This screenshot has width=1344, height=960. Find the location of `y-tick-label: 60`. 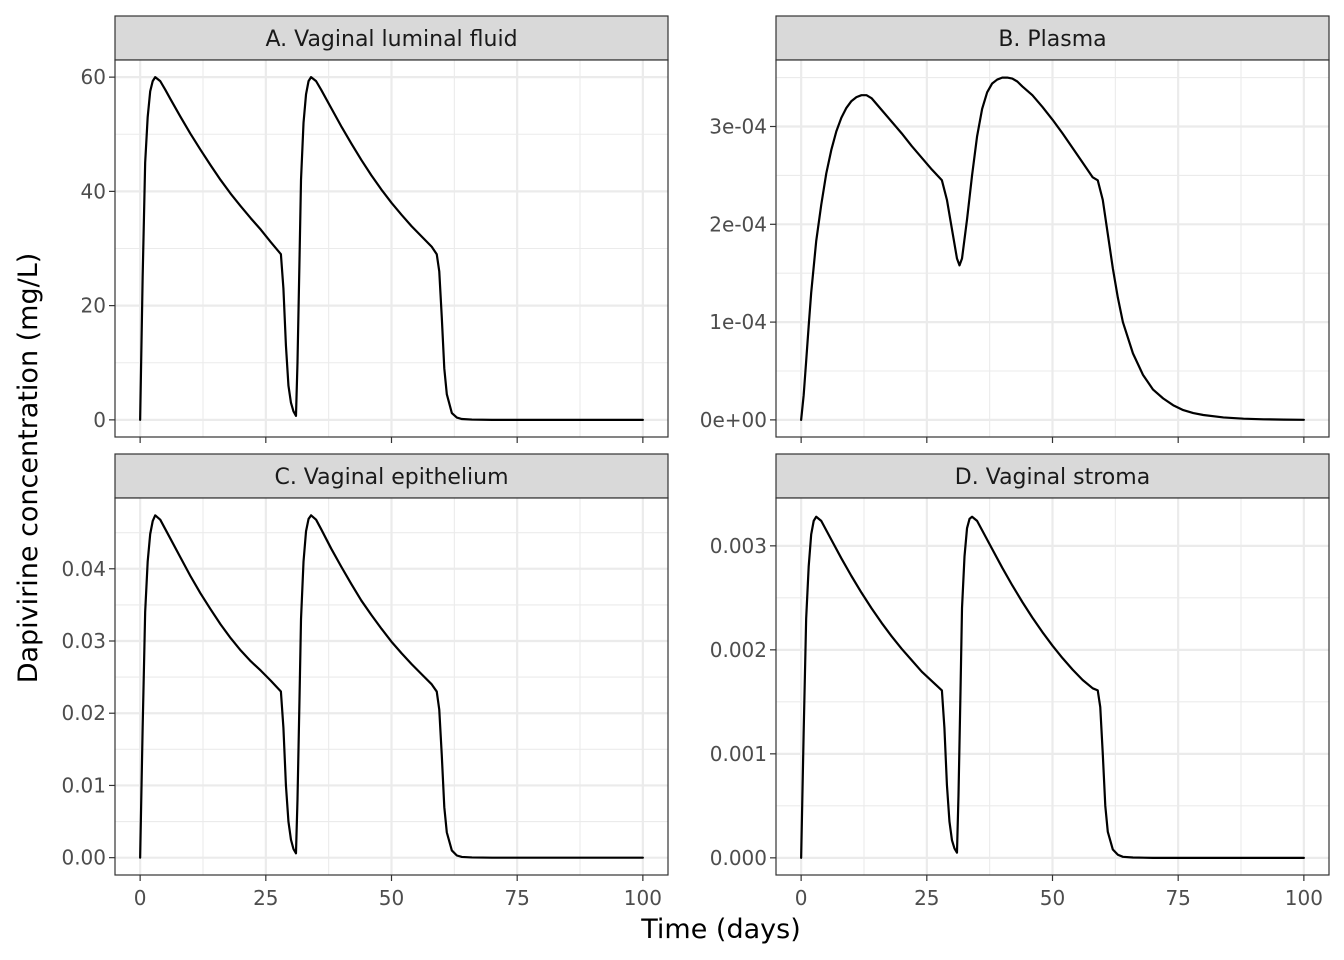

y-tick-label: 60 is located at coordinates (93, 77).